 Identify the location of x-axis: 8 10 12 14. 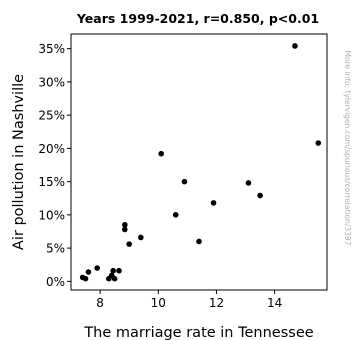
(189, 300).